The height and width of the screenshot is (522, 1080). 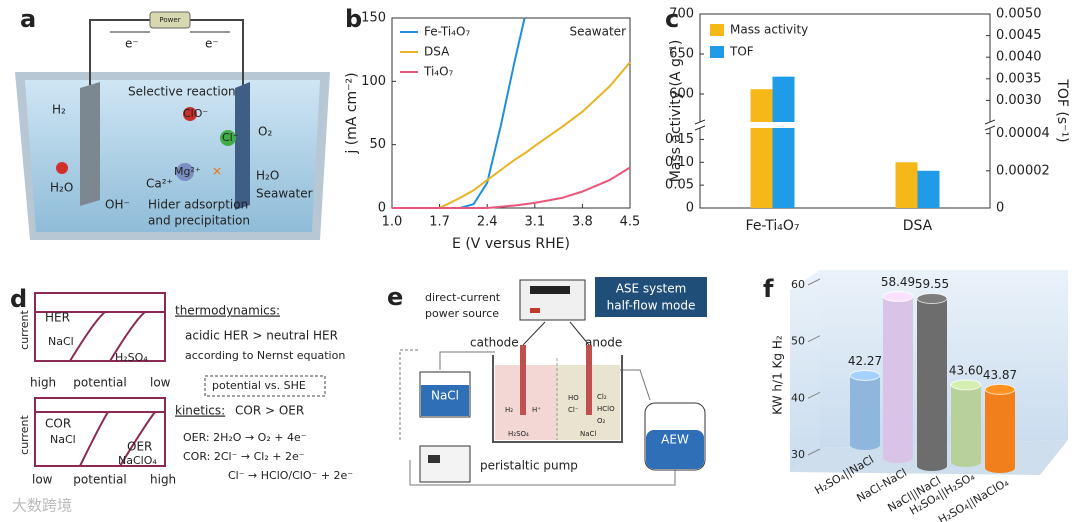 I want to click on y2-tick-label: 0.0050, so click(x=1019, y=14).